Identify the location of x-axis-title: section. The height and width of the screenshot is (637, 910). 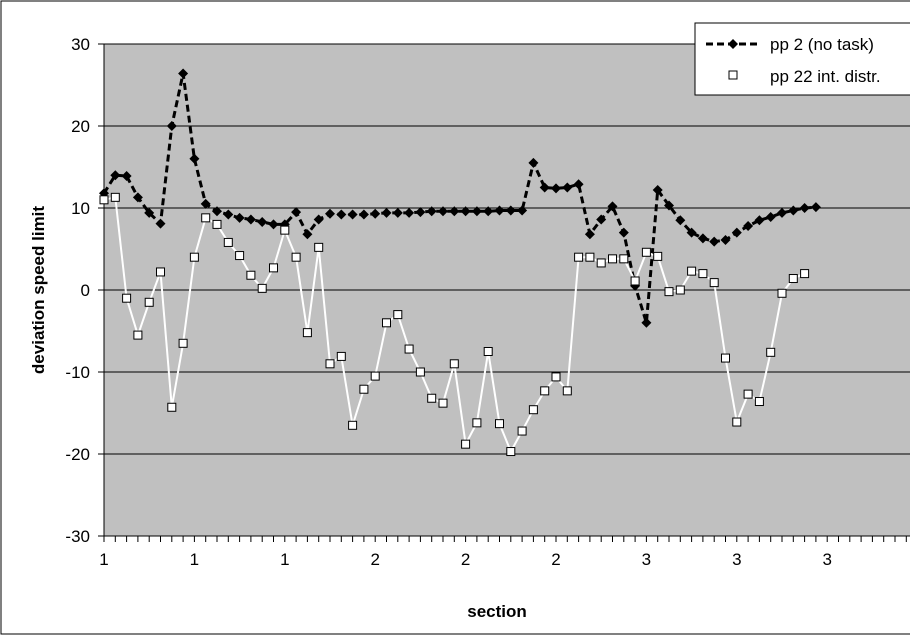
(497, 611).